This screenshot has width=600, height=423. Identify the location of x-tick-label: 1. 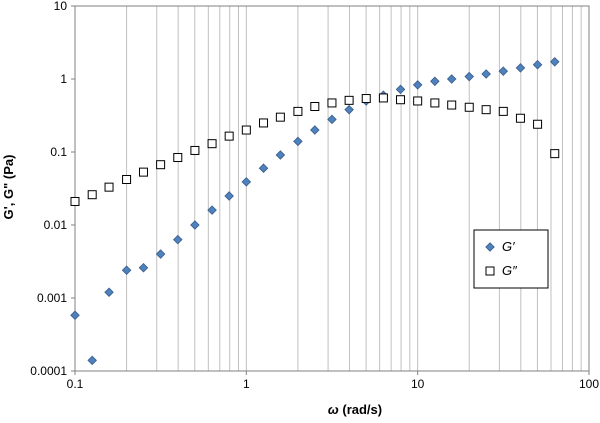
(246, 384).